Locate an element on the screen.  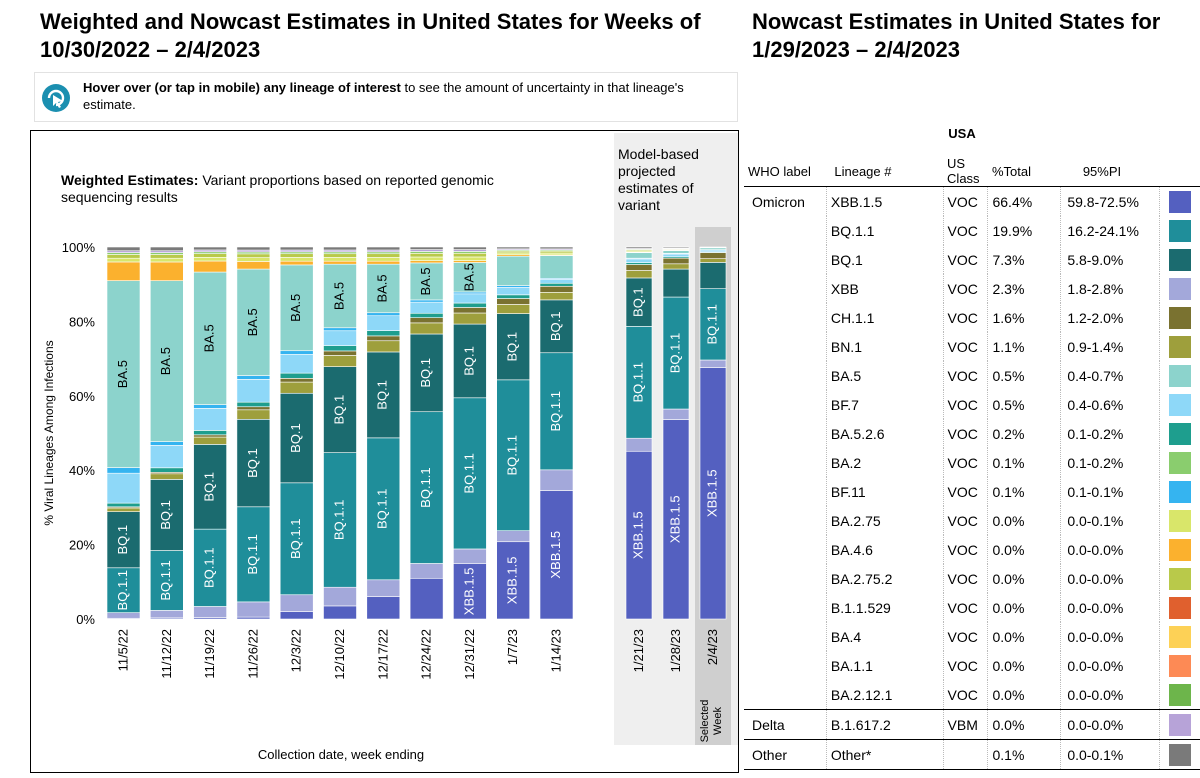
table-row: BA.2.12.1 VOC 0.0% 0.0-0.0% is located at coordinates (972, 695).